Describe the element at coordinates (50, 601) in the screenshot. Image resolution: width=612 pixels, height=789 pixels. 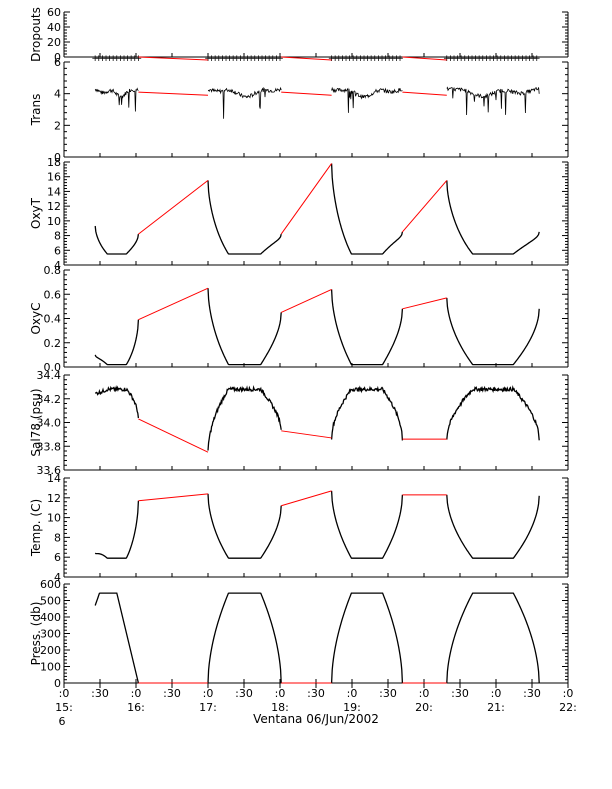
I see `y-tick-label: 500` at that location.